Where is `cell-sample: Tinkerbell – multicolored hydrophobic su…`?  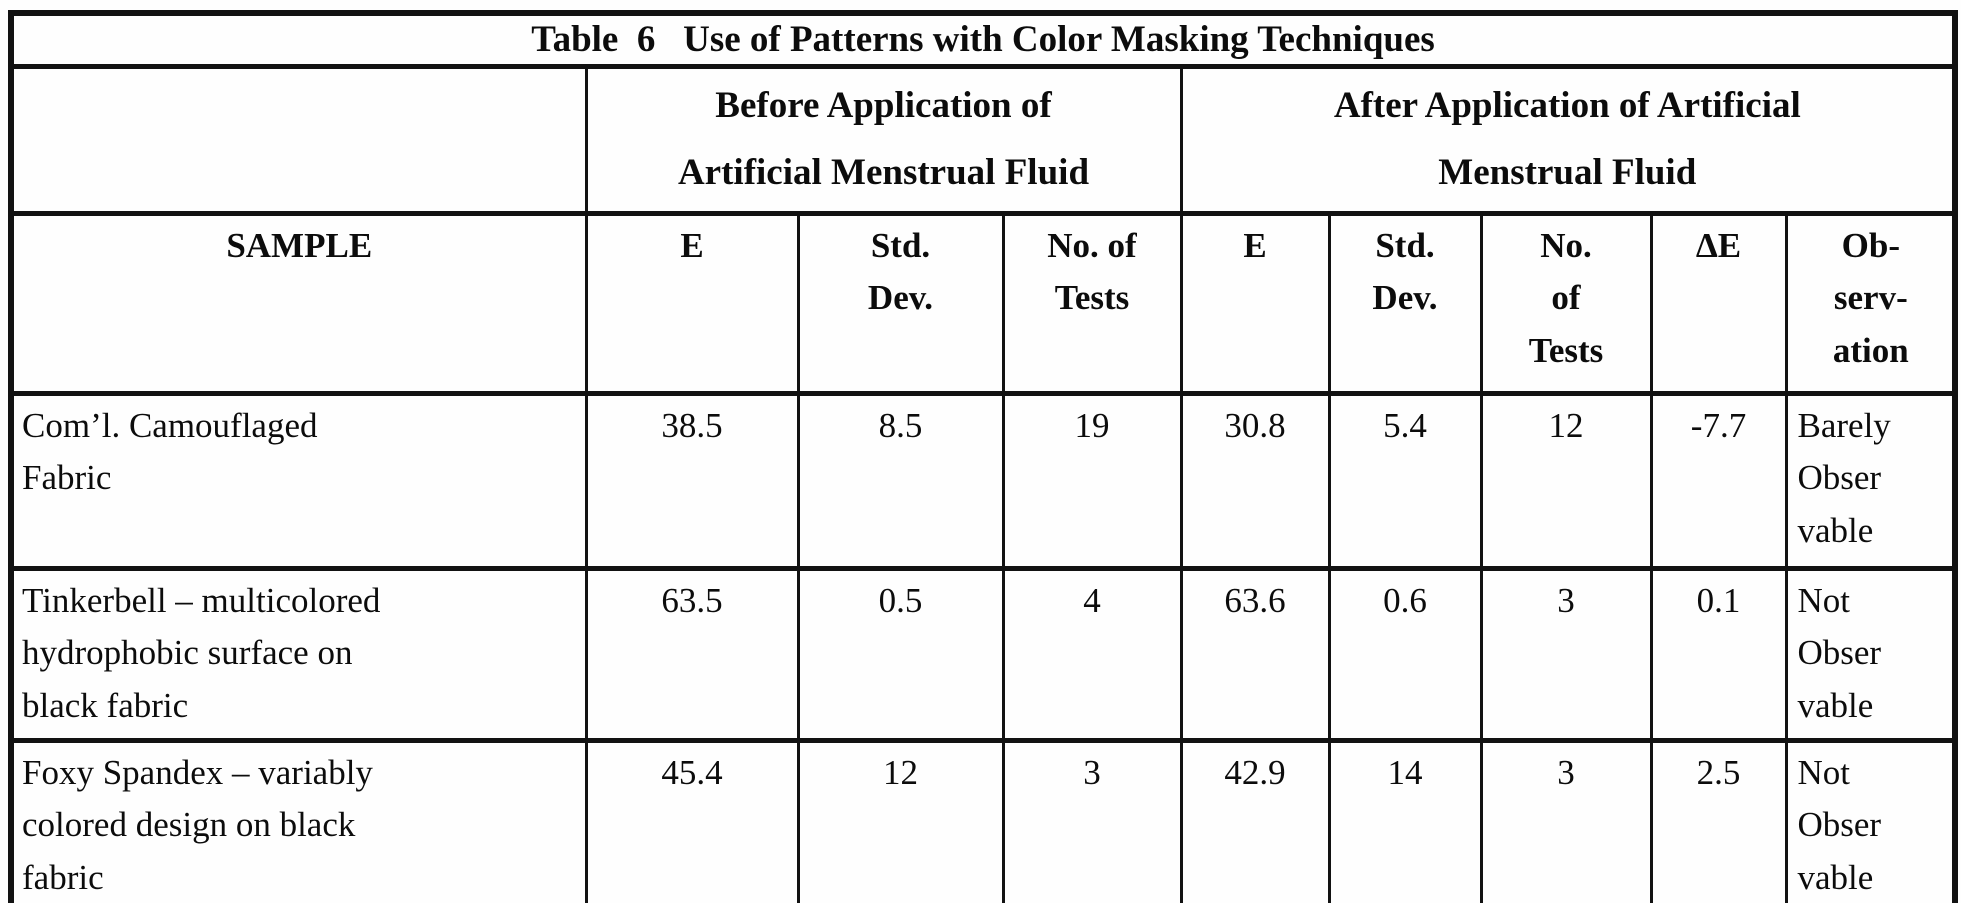 cell-sample: Tinkerbell – multicolored hydrophobic su… is located at coordinates (298, 654).